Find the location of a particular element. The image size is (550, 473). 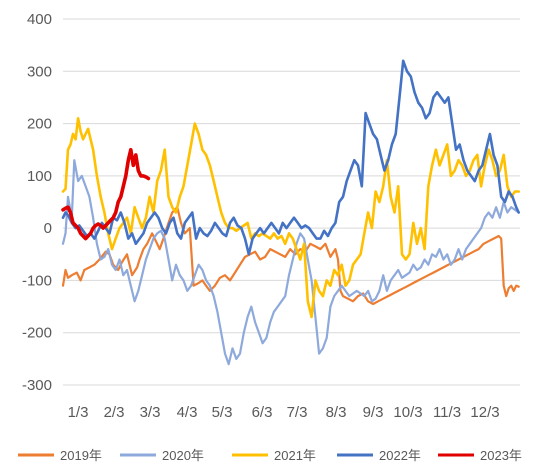

y-tick-label: -200 is located at coordinates (37, 333).